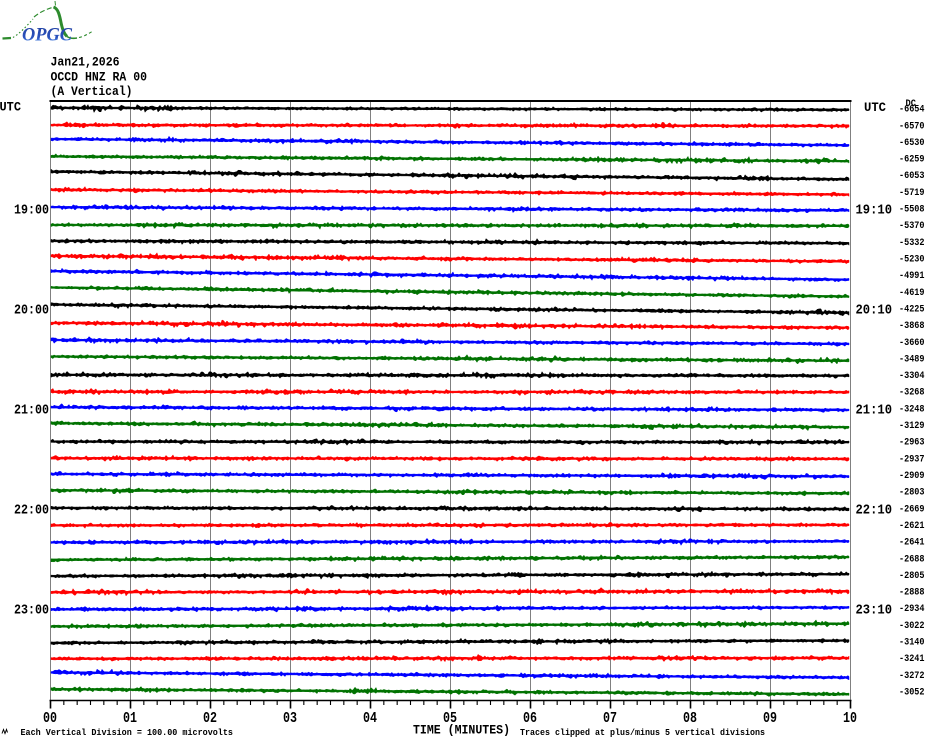 Image resolution: width=930 pixels, height=744 pixels. What do you see at coordinates (210, 718) in the screenshot?
I see `svg-text: 02` at bounding box center [210, 718].